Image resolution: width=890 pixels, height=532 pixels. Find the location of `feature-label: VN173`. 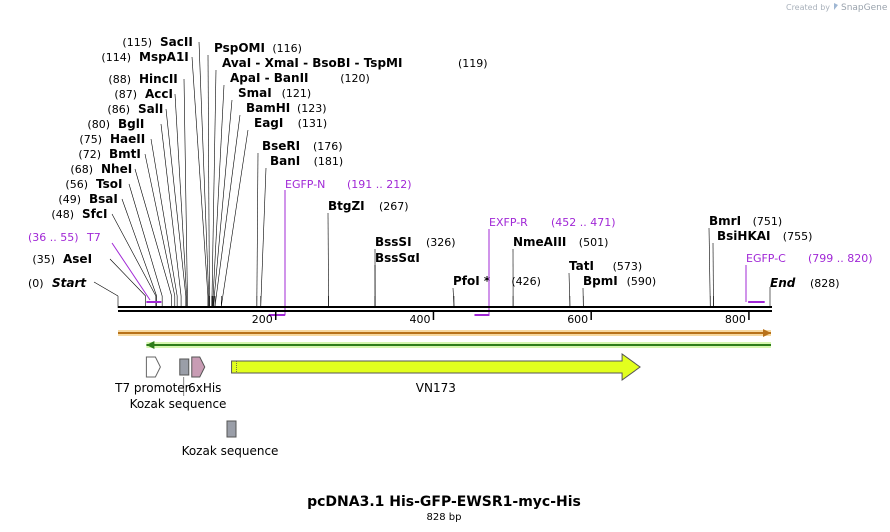

feature-label: VN173 is located at coordinates (436, 388).